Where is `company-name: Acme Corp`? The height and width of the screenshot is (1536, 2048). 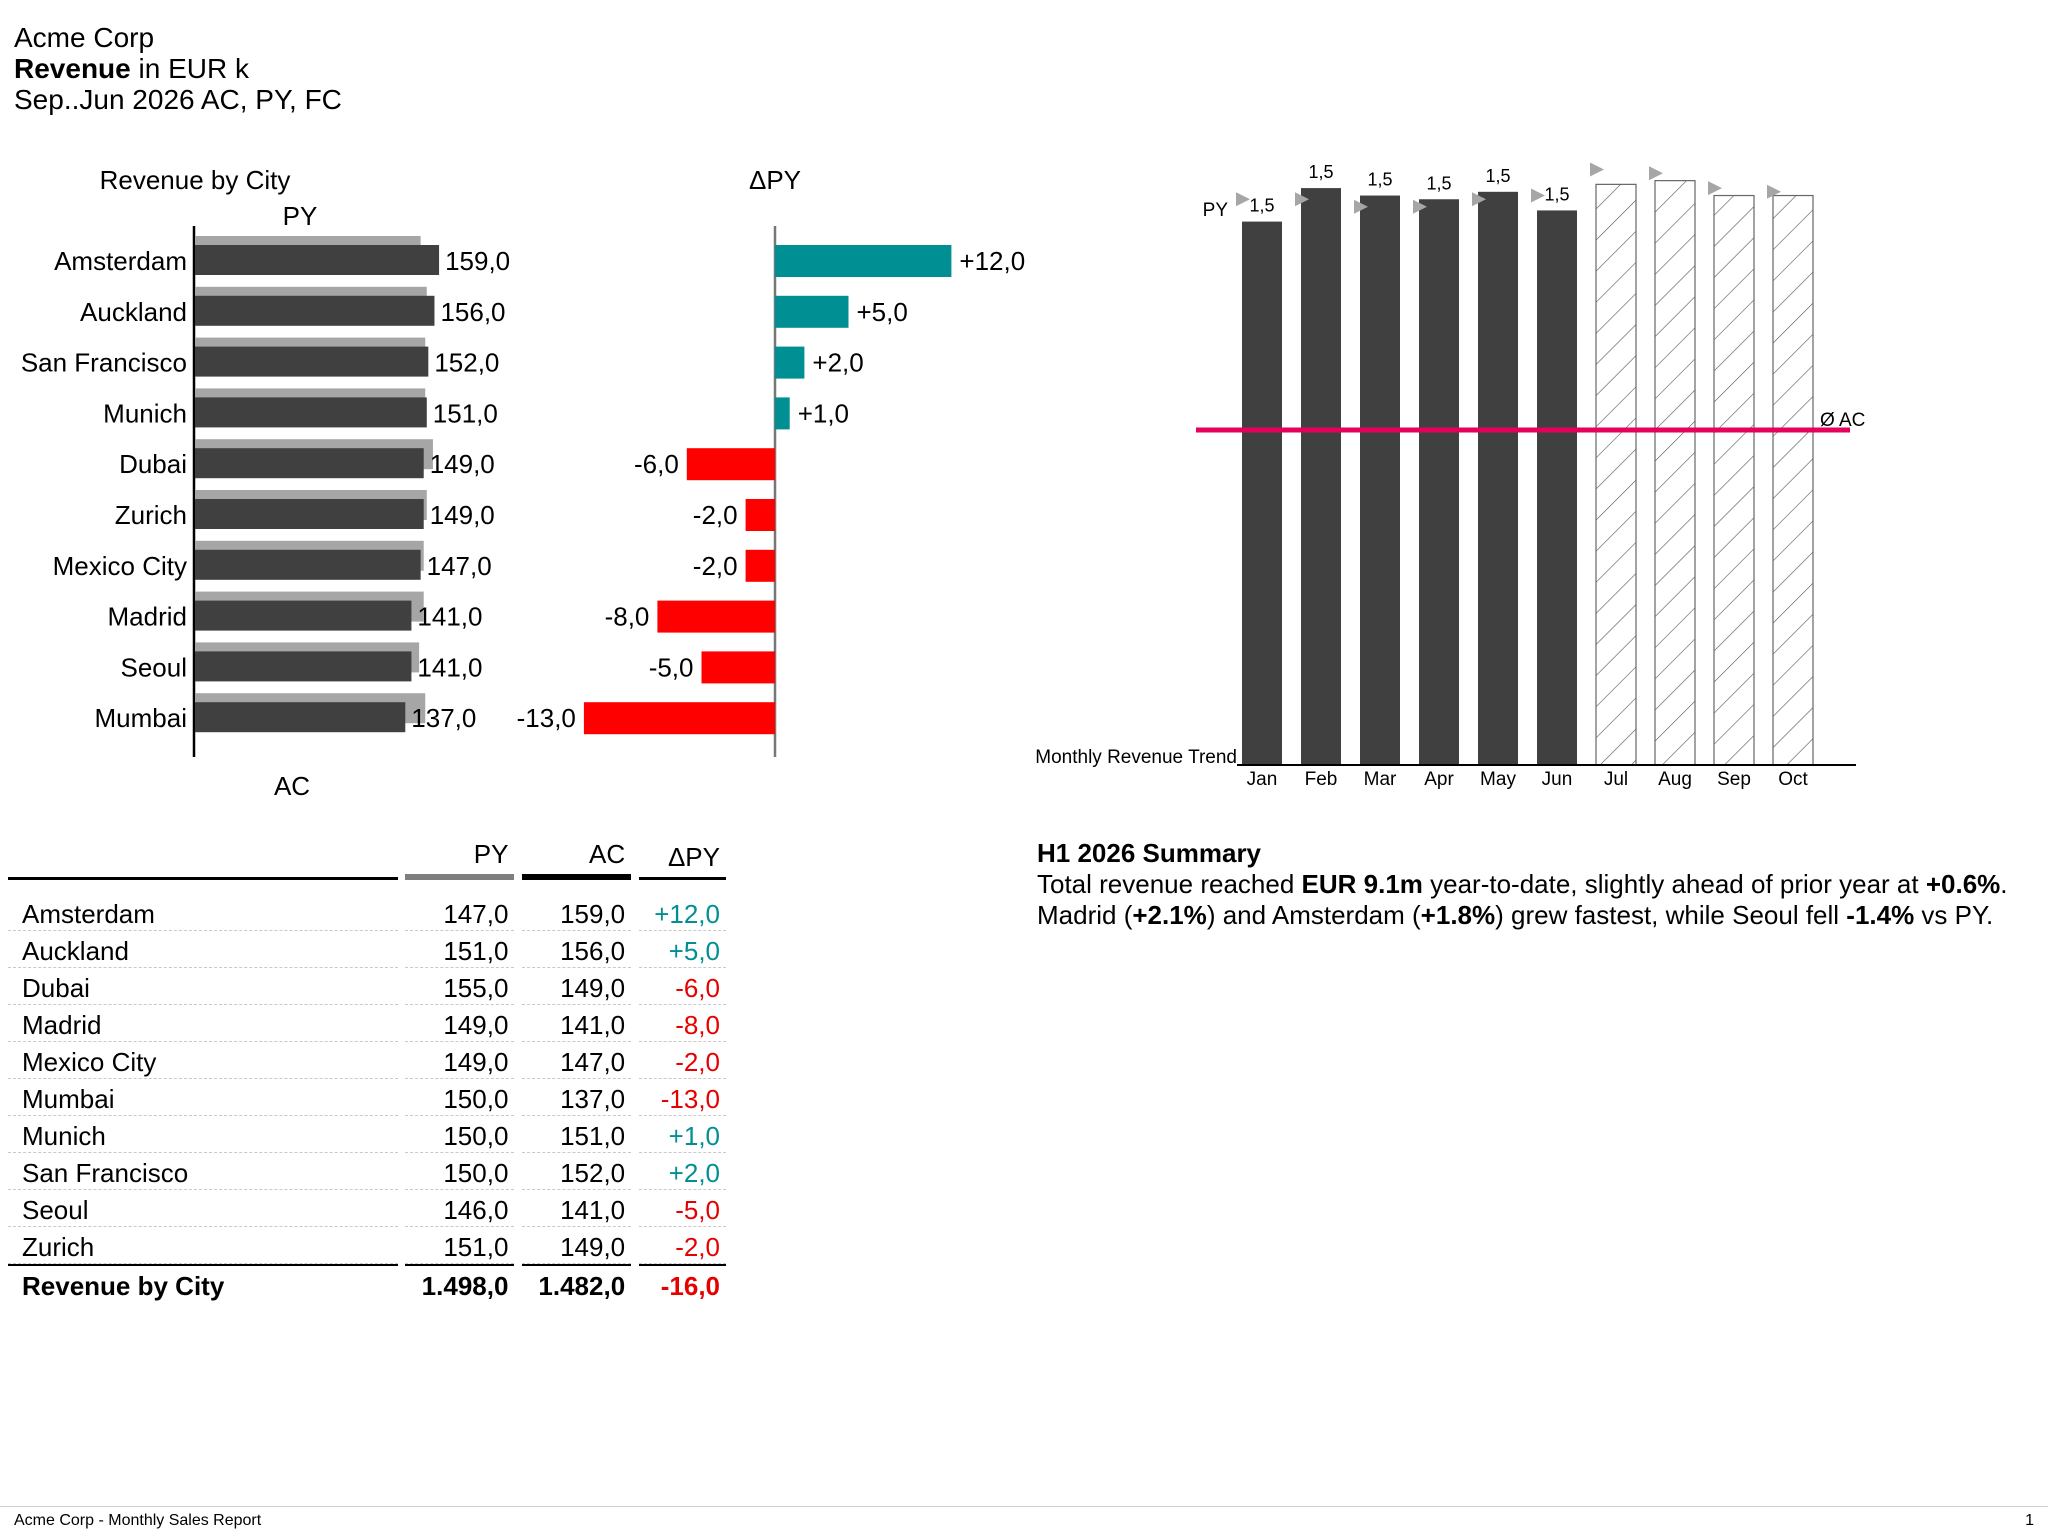 company-name: Acme Corp is located at coordinates (84, 37).